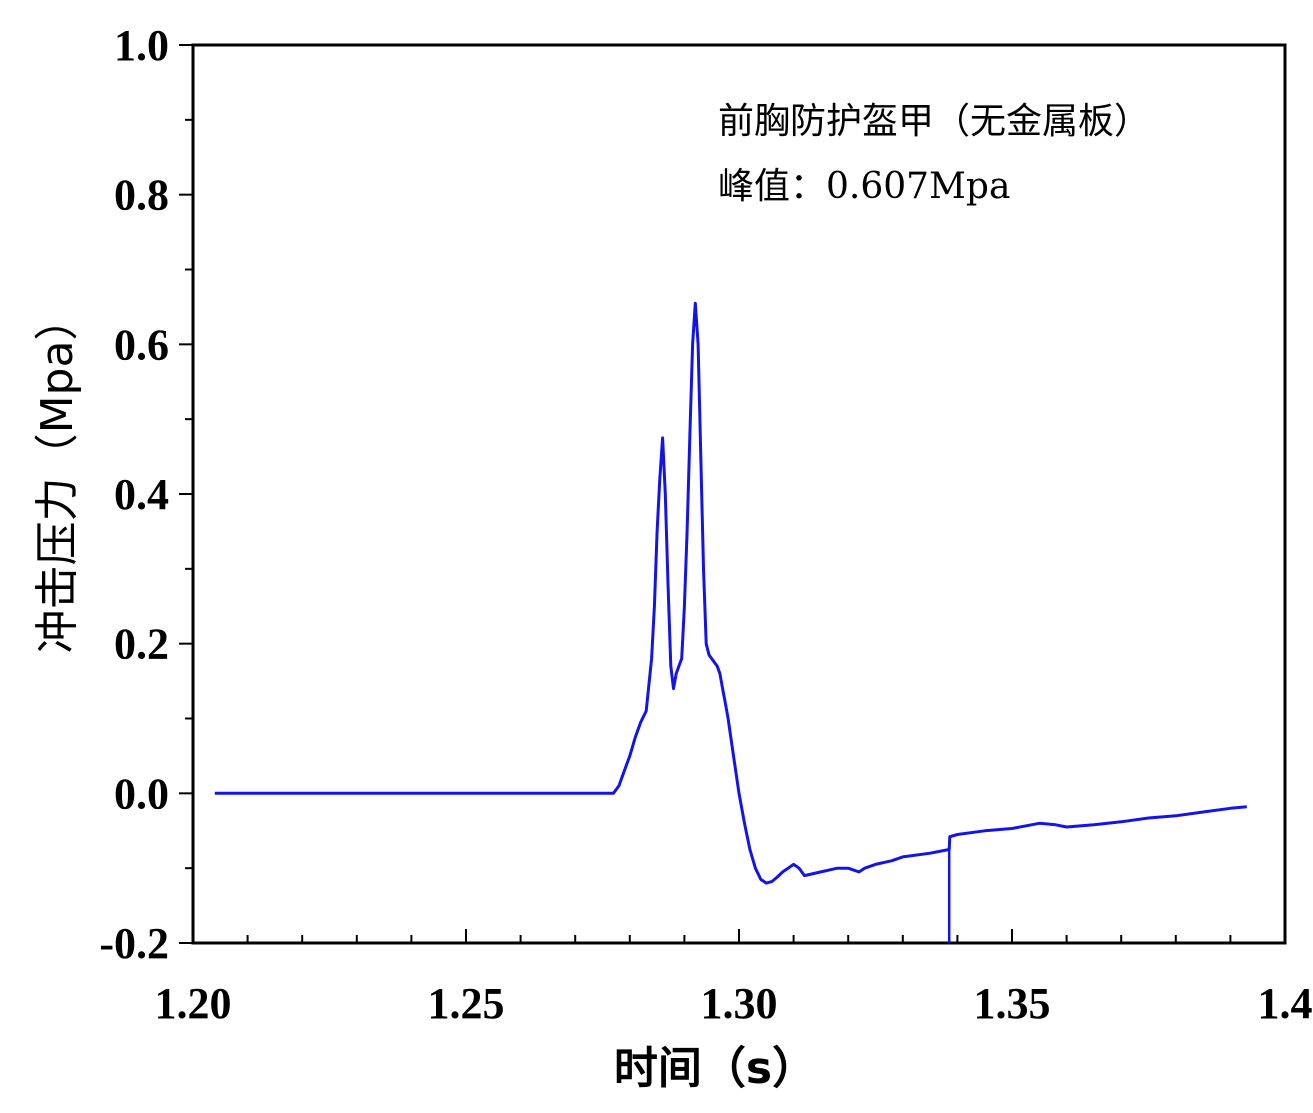 Image resolution: width=1313 pixels, height=1113 pixels. What do you see at coordinates (141, 644) in the screenshot?
I see `y-tick-label: 0.2` at bounding box center [141, 644].